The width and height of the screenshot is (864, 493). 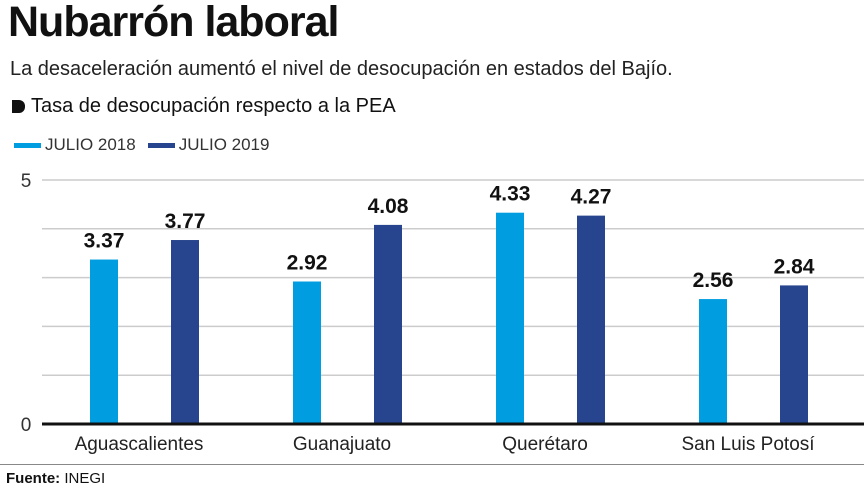 I want to click on data-label: 2.56, so click(x=713, y=280).